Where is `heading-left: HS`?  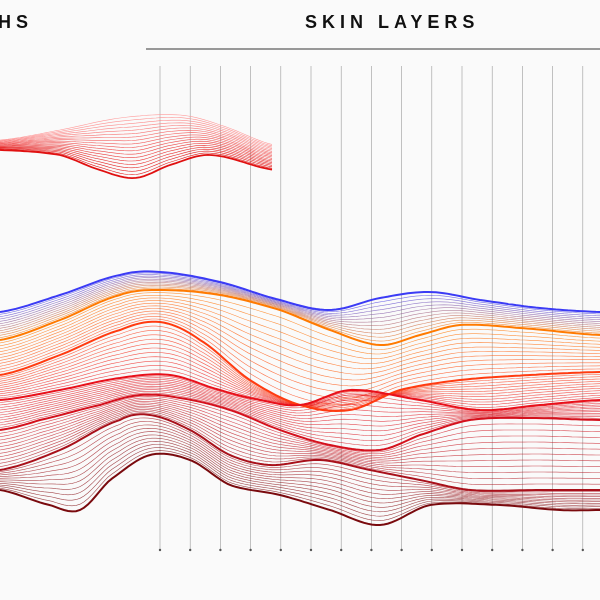
heading-left: HS is located at coordinates (17, 22).